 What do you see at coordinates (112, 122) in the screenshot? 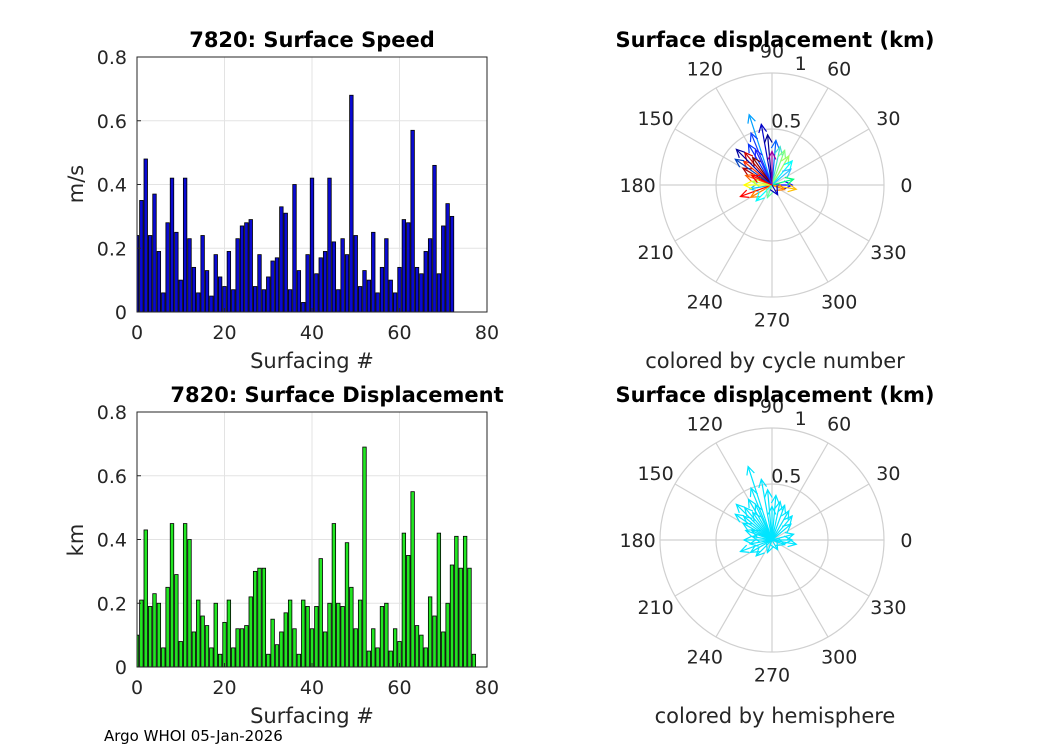
I see `speed-y-tick-label: 0.6` at bounding box center [112, 122].